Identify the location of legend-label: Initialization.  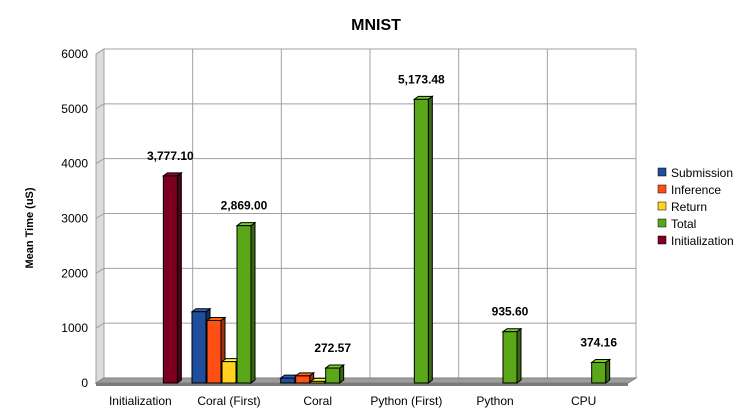
(702, 241).